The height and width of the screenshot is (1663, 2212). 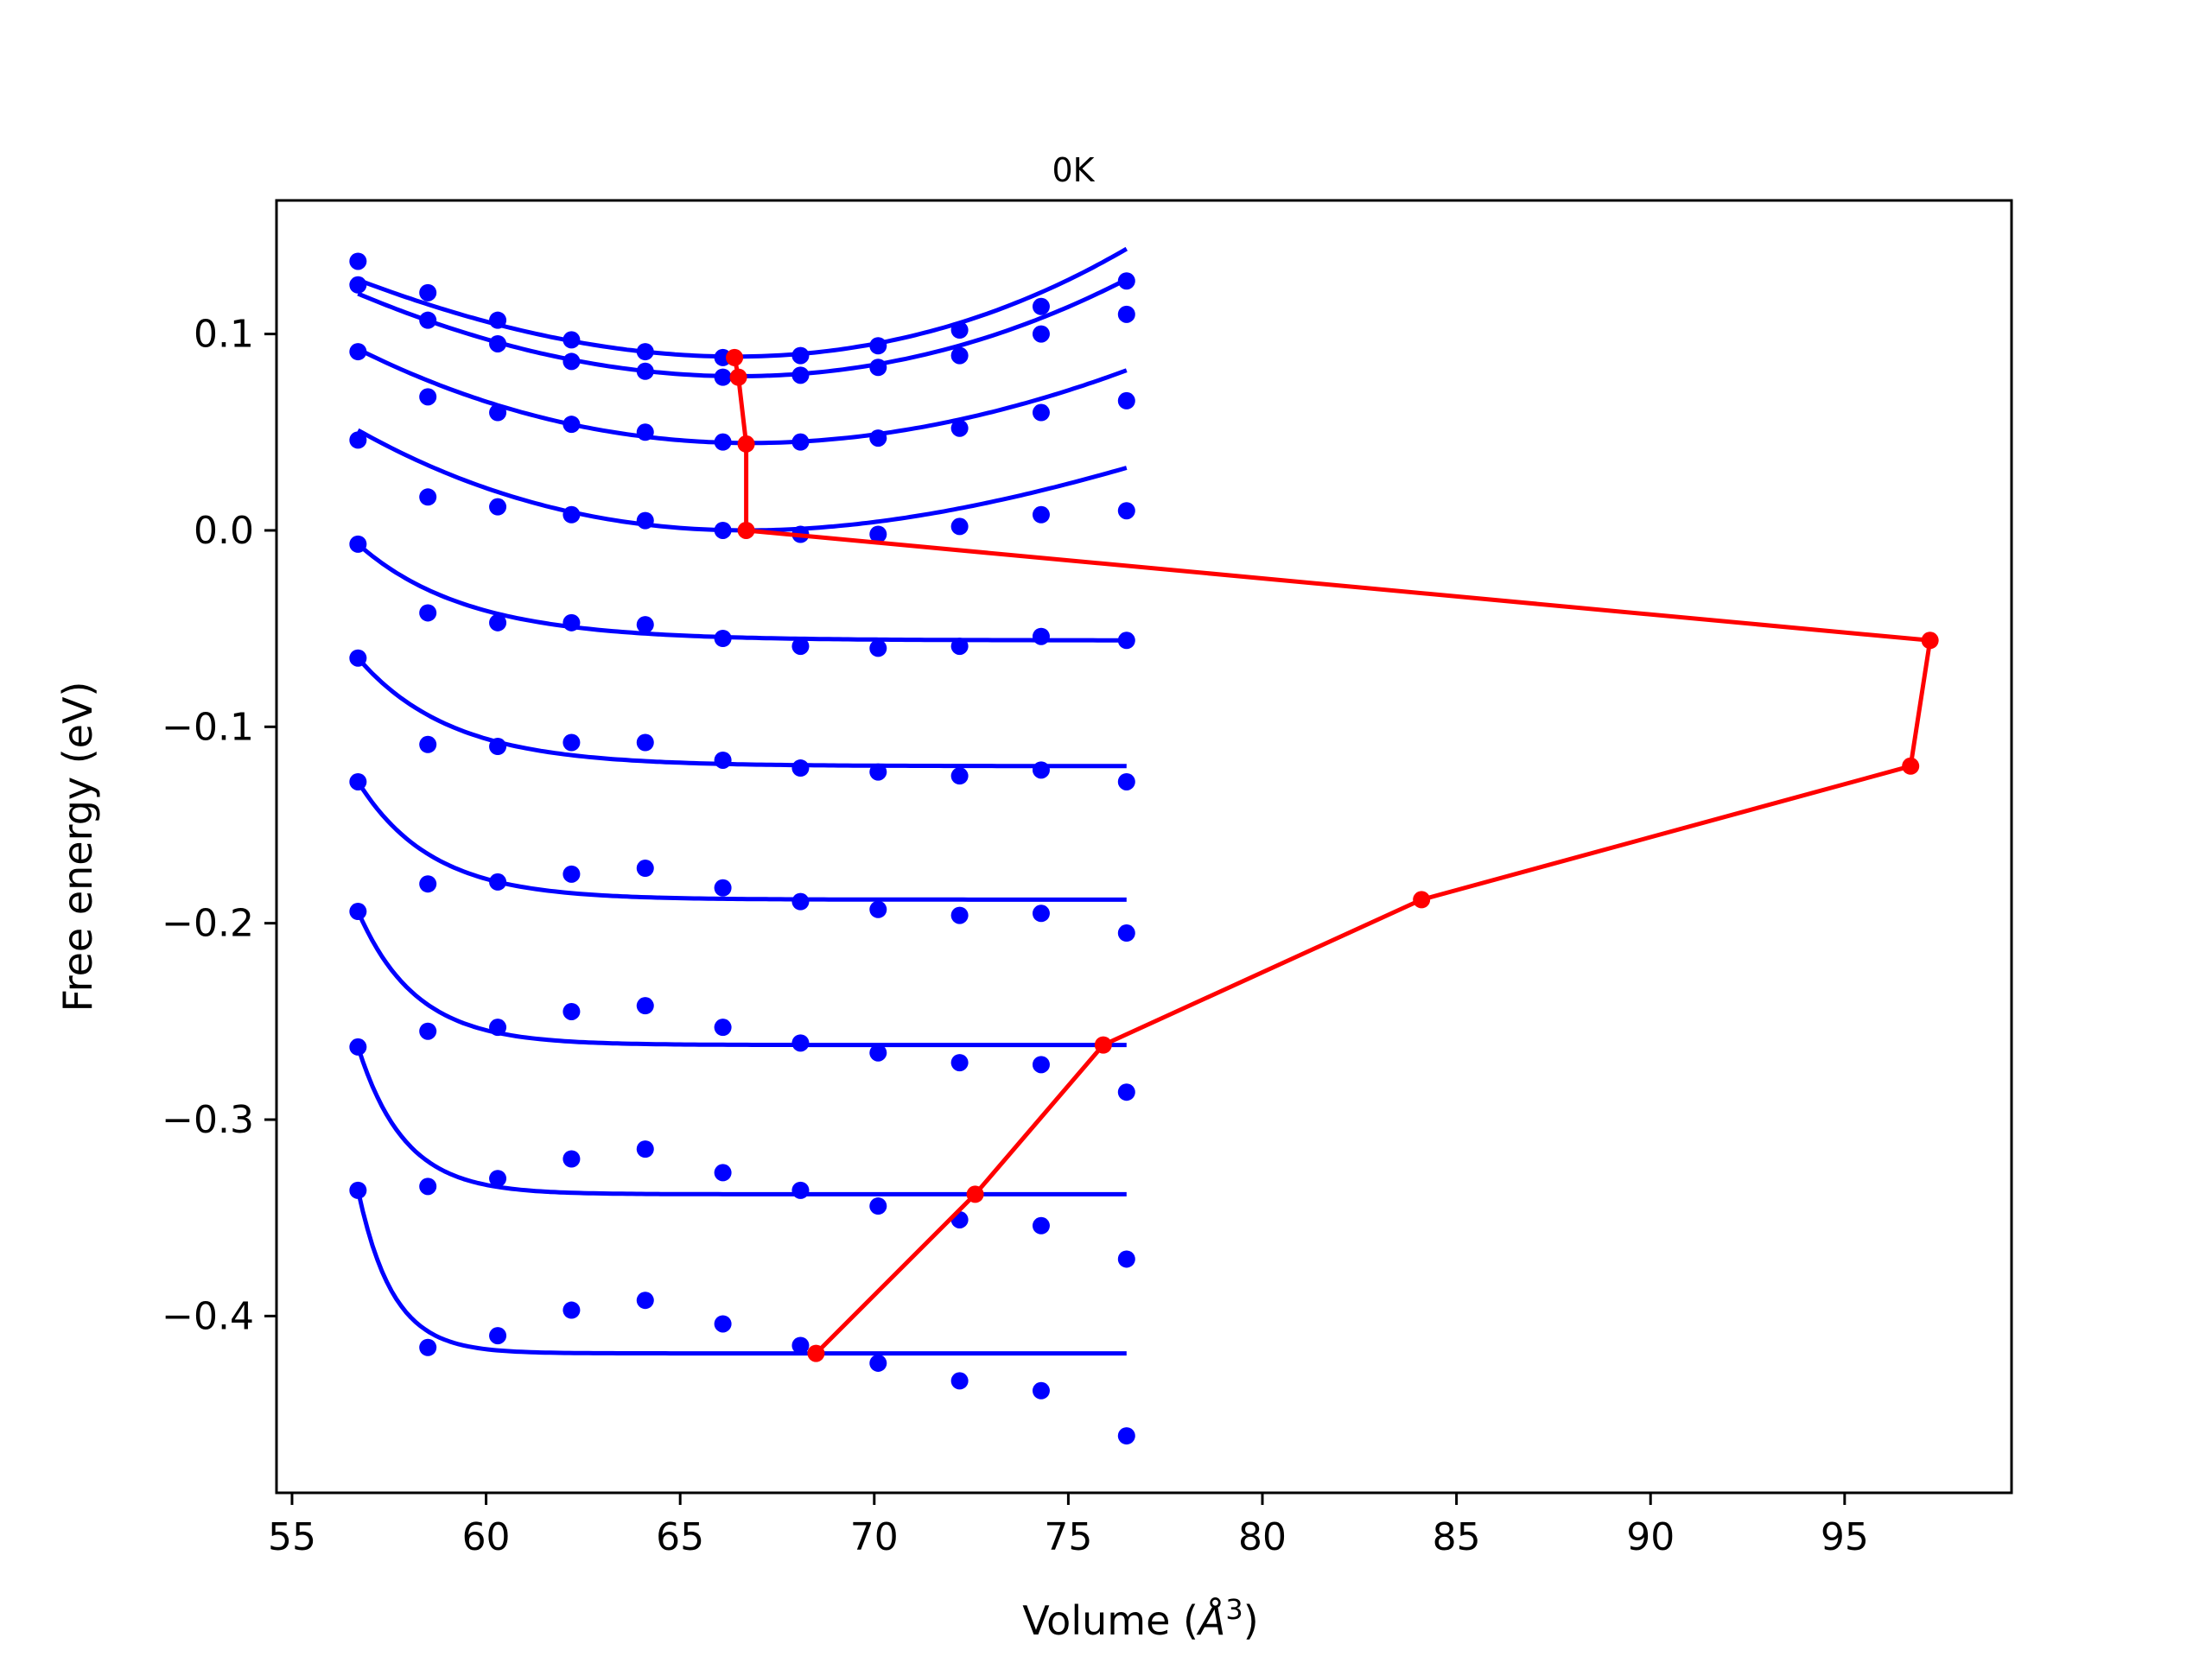 I want to click on x-tick-label: 55, so click(x=292, y=1537).